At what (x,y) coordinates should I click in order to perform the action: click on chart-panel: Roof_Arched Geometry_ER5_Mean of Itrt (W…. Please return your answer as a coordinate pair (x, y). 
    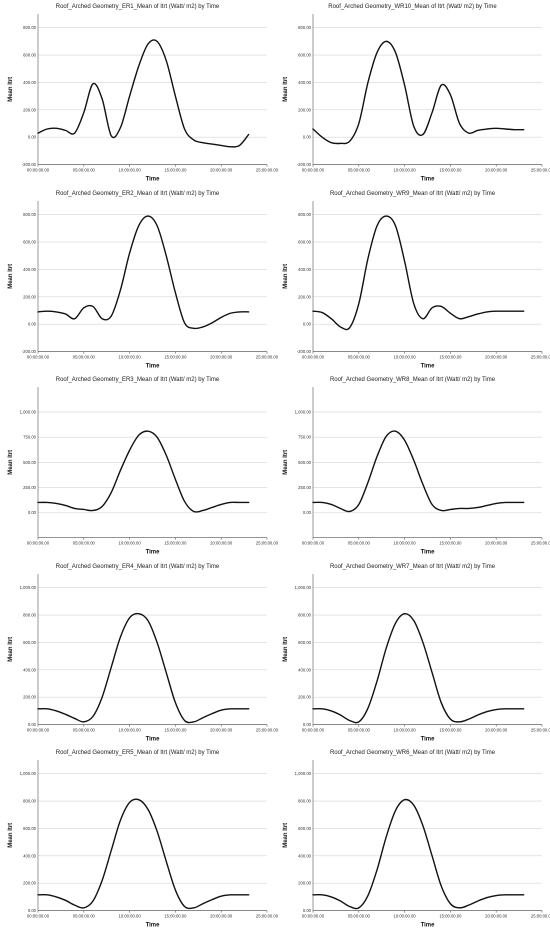
    Looking at the image, I should click on (143, 839).